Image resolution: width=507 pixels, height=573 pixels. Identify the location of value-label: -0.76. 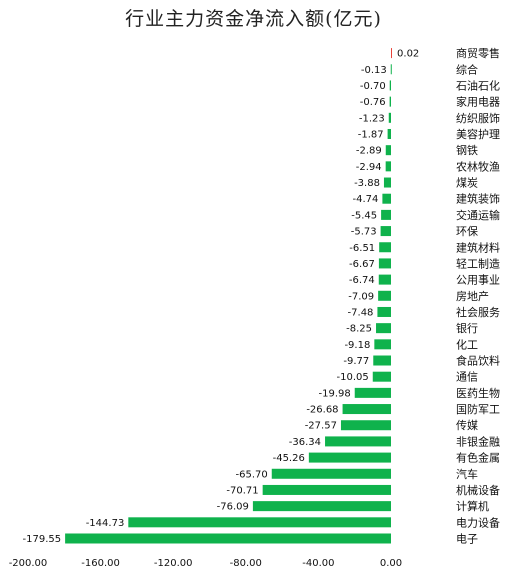
(373, 102).